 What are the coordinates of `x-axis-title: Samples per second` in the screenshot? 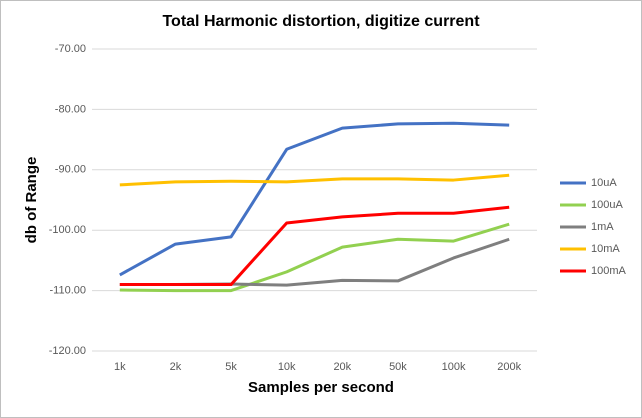 It's located at (321, 387).